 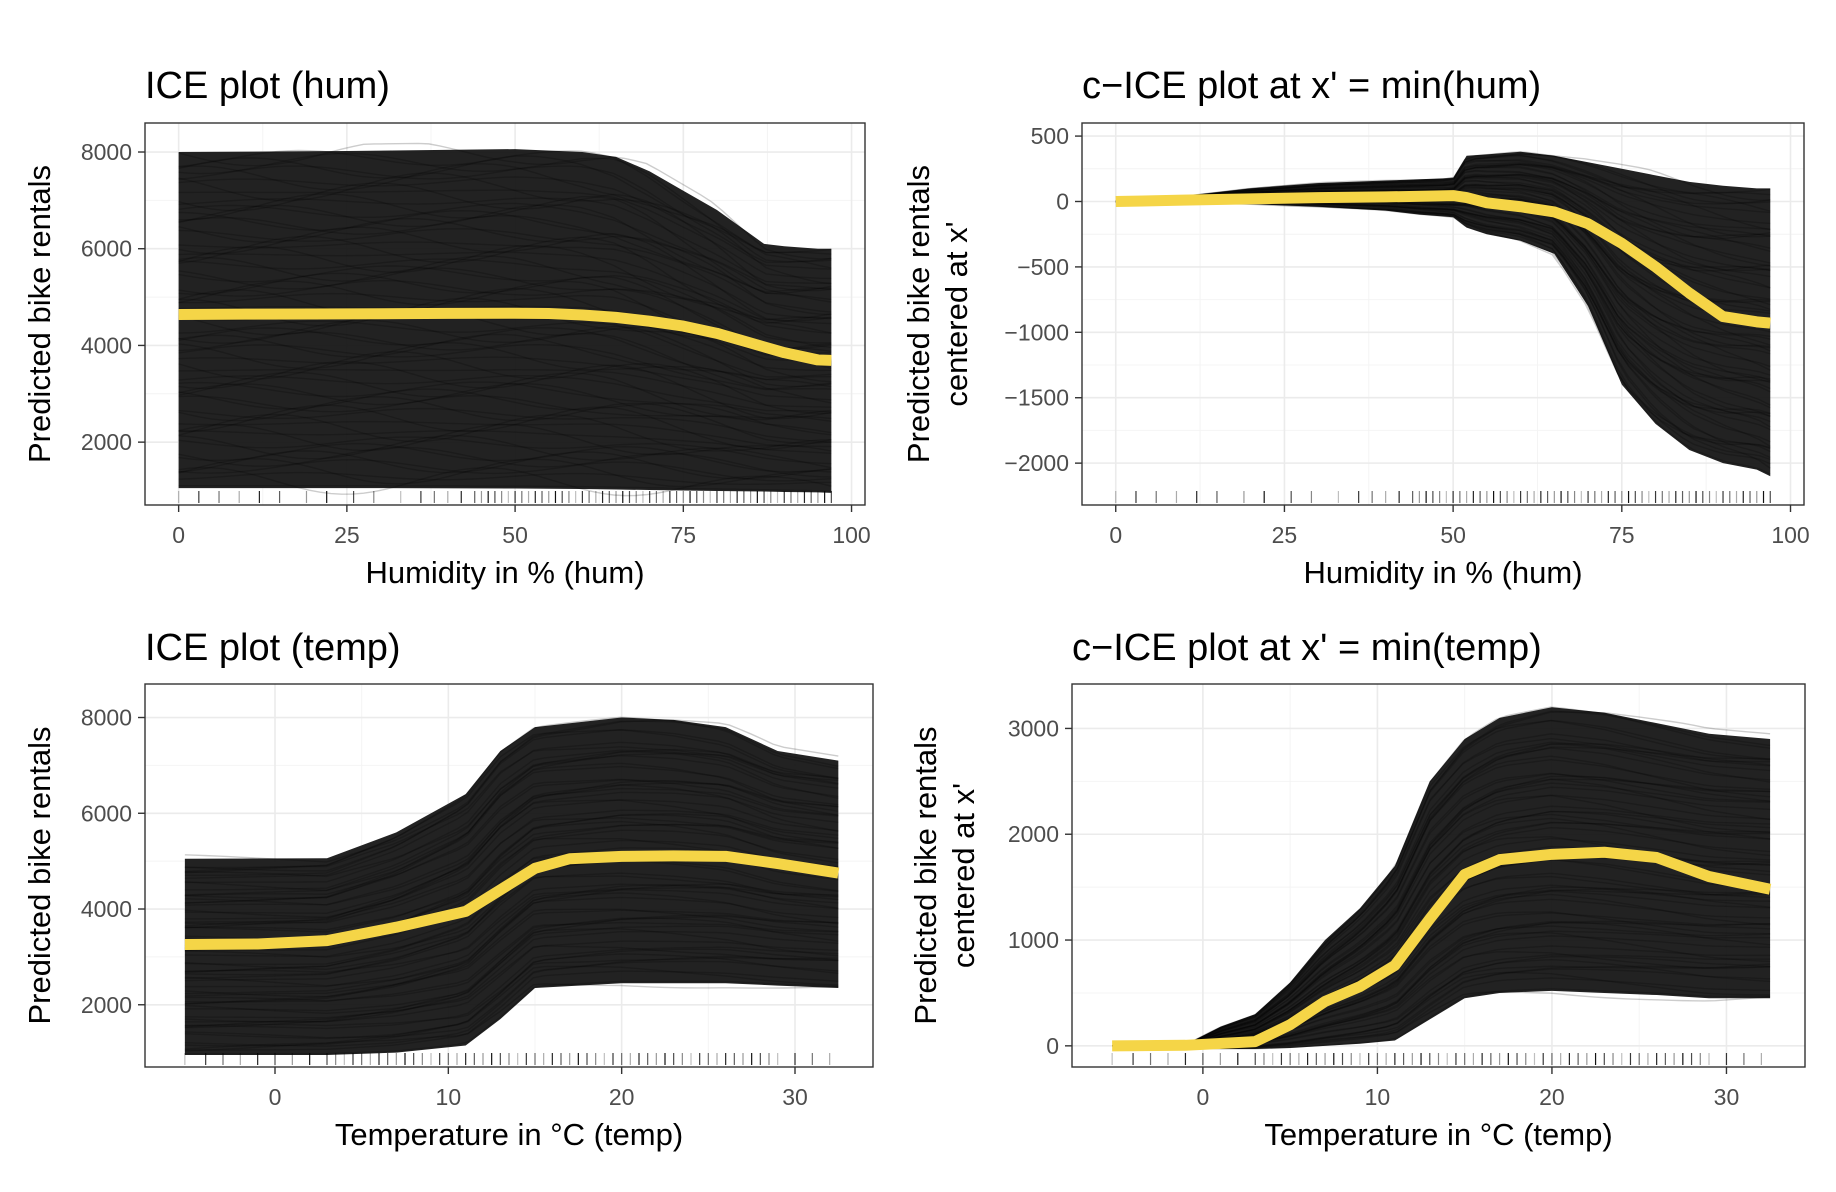 I want to click on x-tick-label: 100, so click(x=851, y=535).